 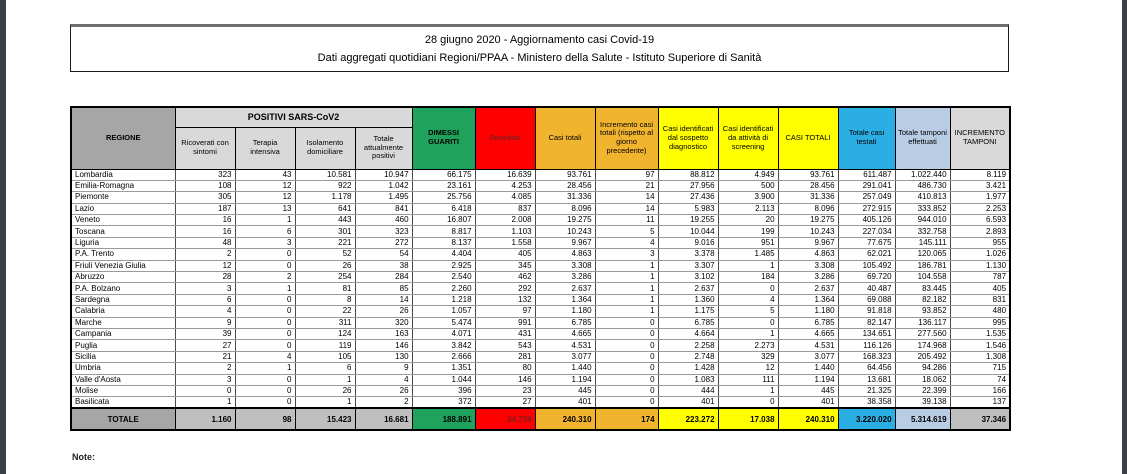 I want to click on value-cell: 21.325, so click(x=866, y=391).